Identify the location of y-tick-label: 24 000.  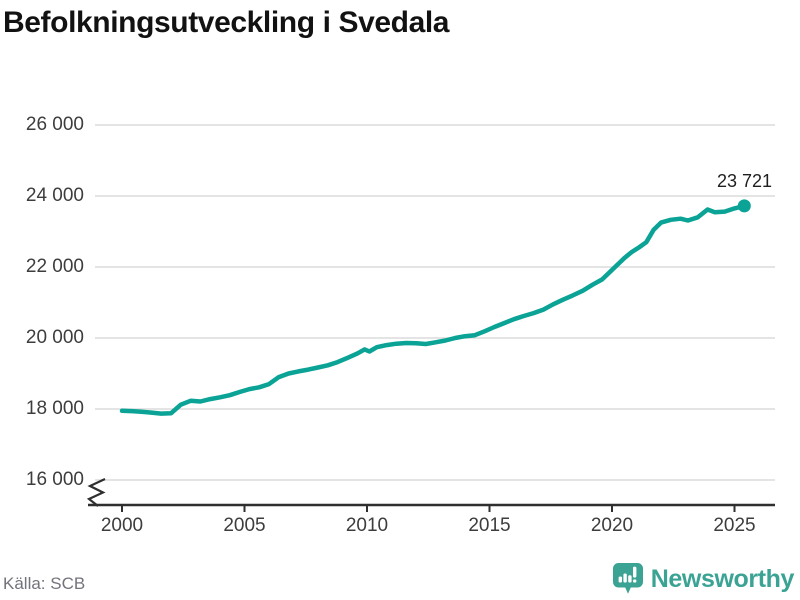
(54, 195).